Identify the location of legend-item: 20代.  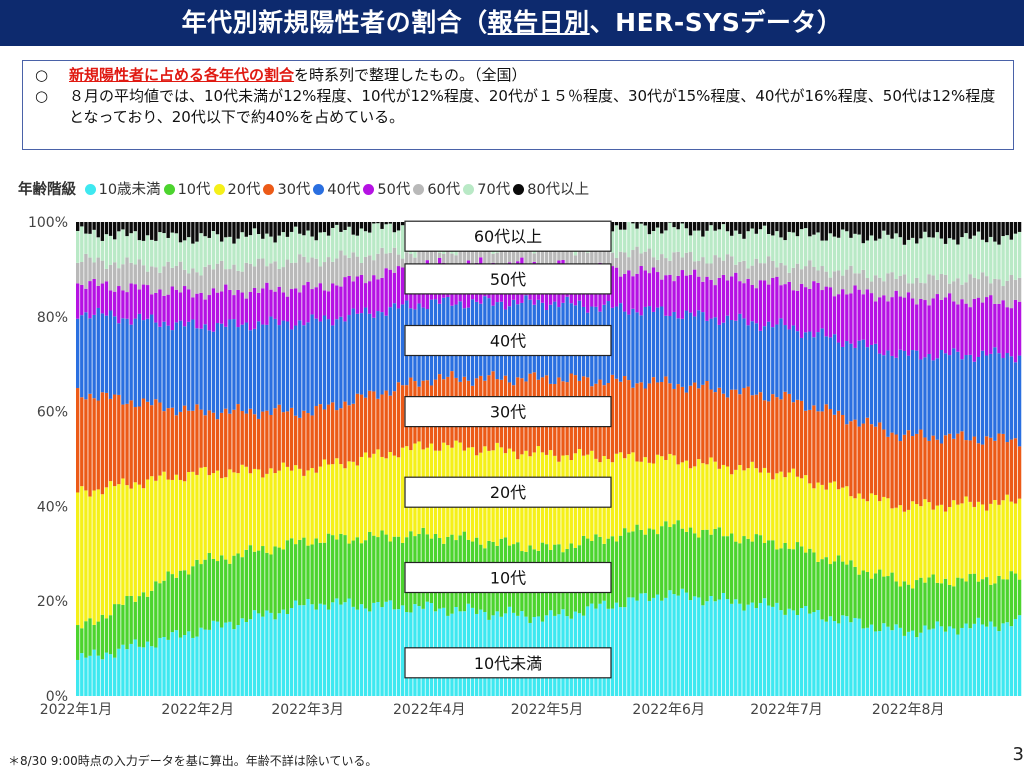
(236, 188).